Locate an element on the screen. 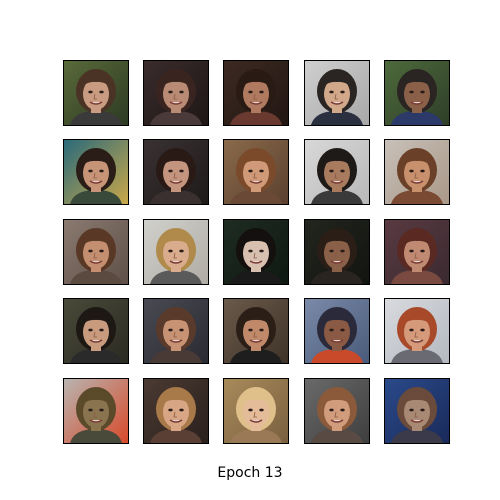 The image size is (500, 500). sample-image-r3-c1 is located at coordinates (96, 252).